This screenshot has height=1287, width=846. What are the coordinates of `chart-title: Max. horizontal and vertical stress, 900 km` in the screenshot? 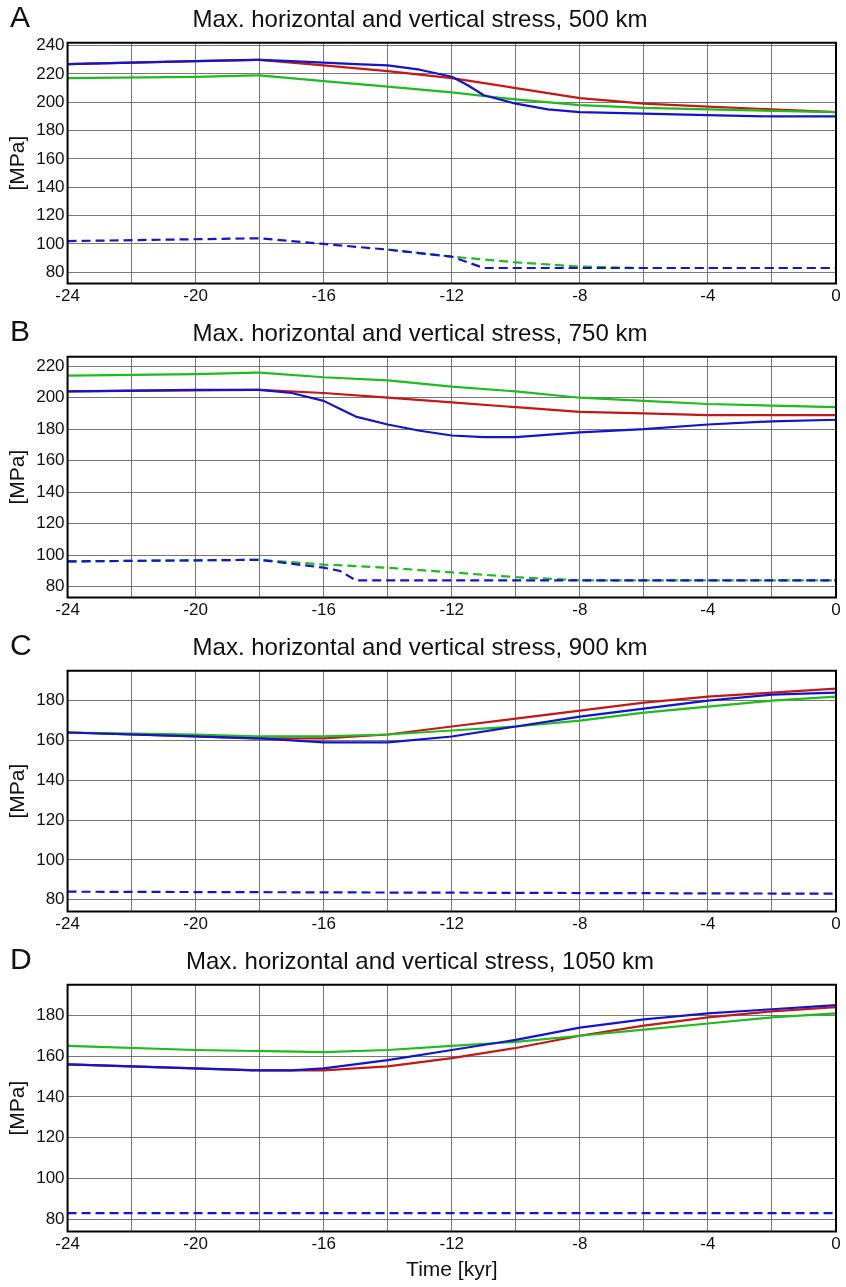 It's located at (420, 647).